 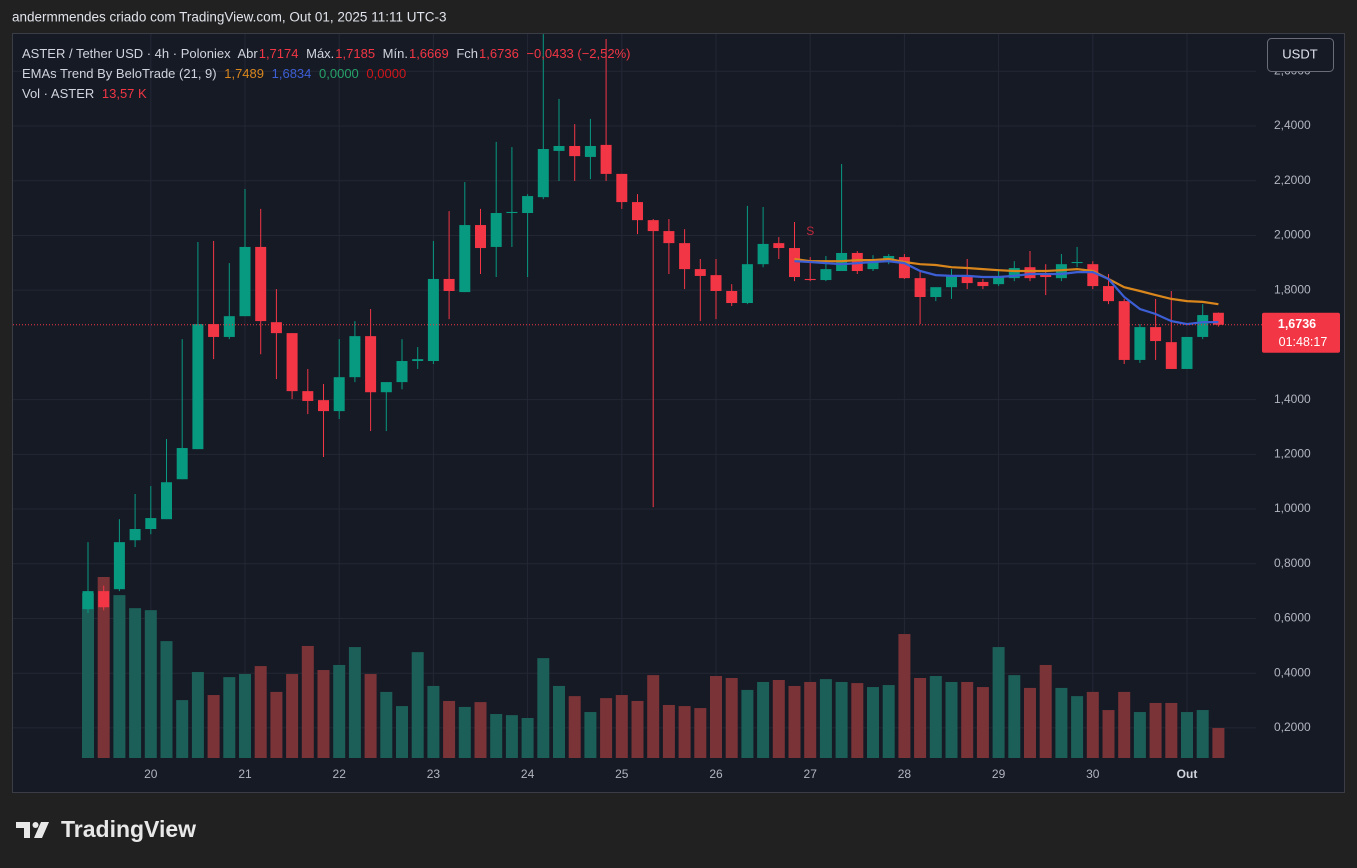 I want to click on ohlc-key: Máx., so click(x=320, y=53).